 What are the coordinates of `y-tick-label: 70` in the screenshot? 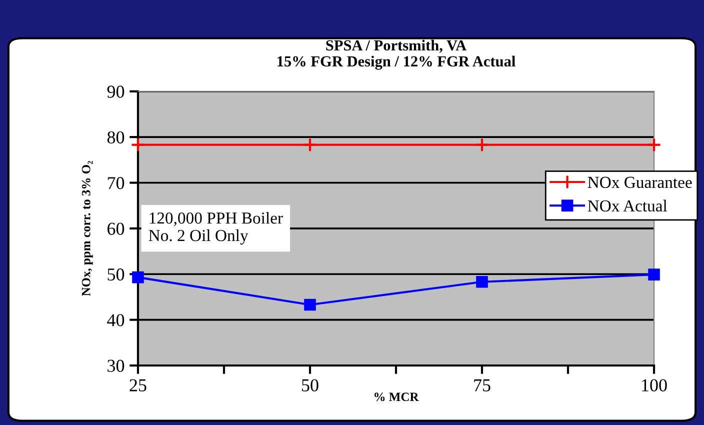 It's located at (116, 183).